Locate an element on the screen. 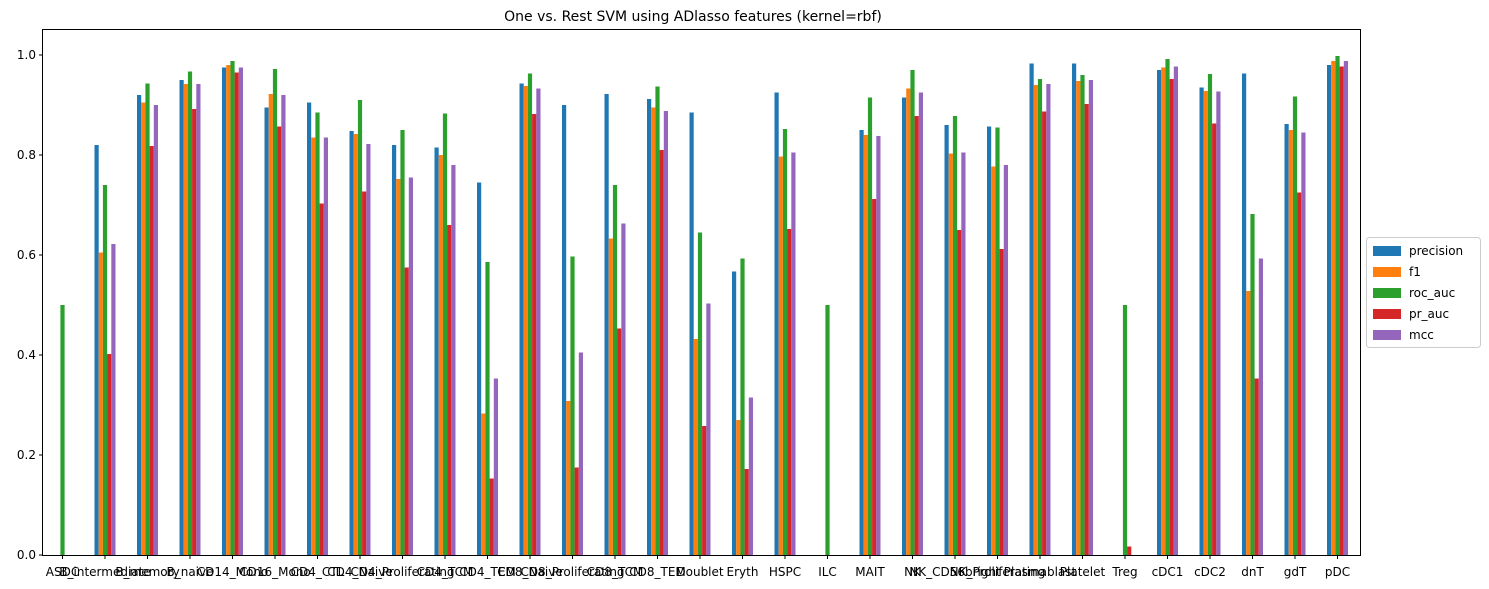 This screenshot has height=589, width=1489. bar-precision-CD8_TCM is located at coordinates (606, 324).